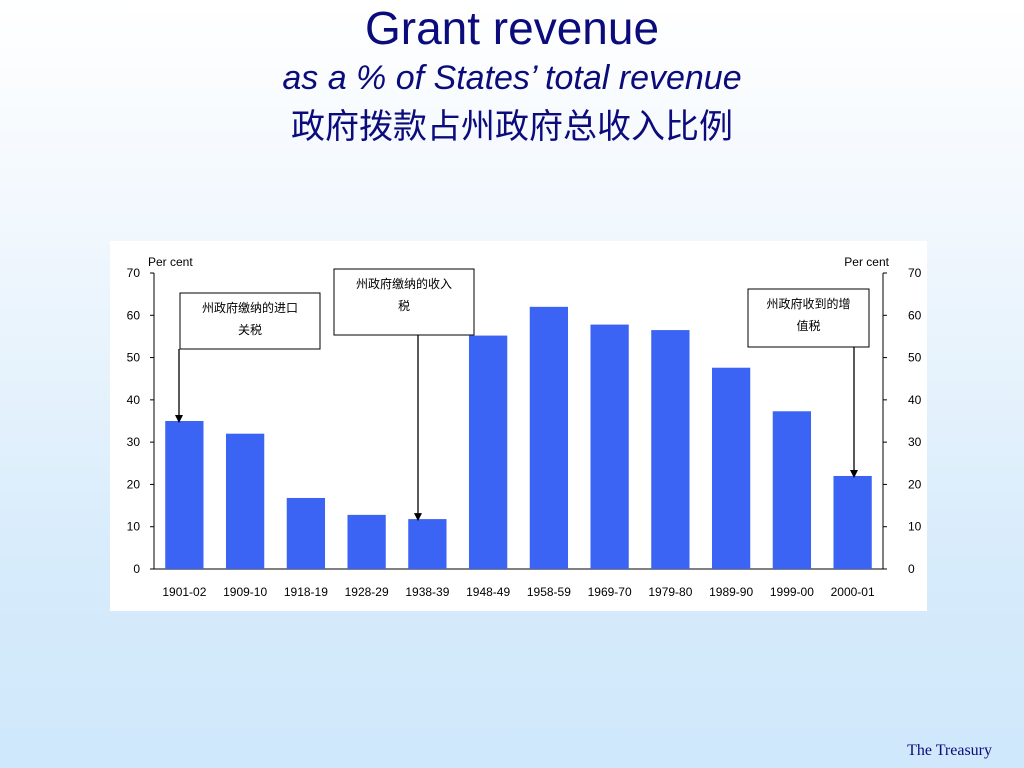  I want to click on x-tick-label: 1969-70, so click(610, 592).